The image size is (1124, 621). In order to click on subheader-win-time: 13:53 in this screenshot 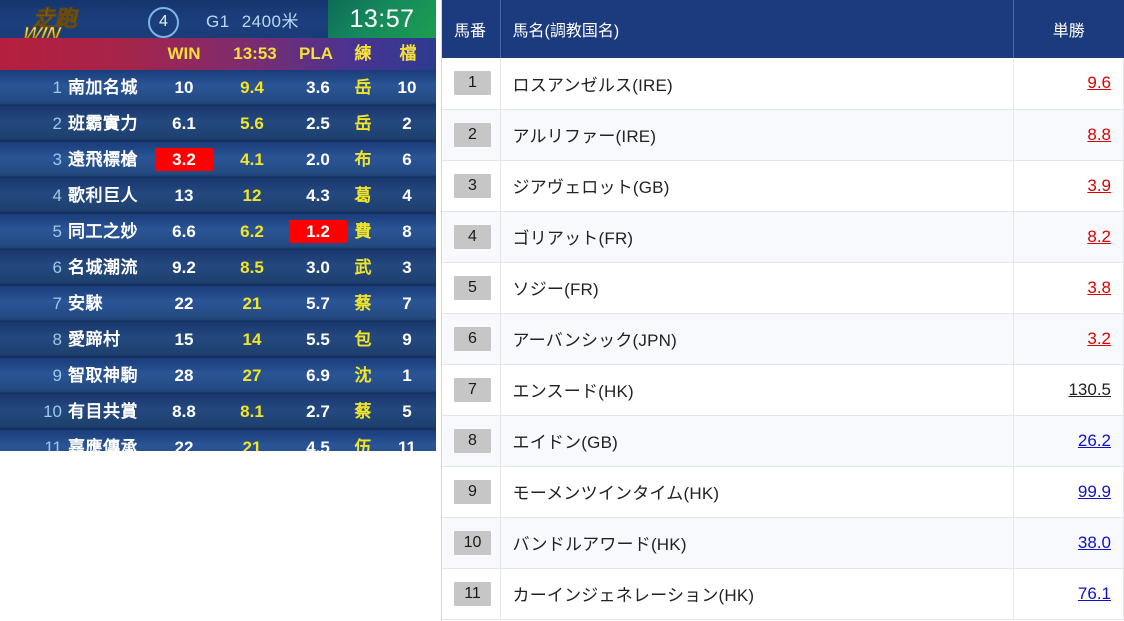, I will do `click(255, 53)`.